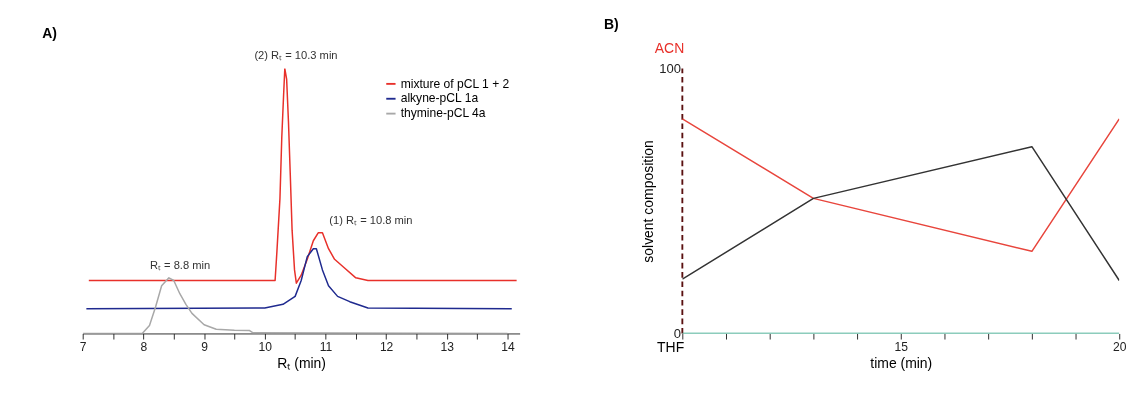 The image size is (1136, 404). I want to click on x-tick-label: 13, so click(447, 346).